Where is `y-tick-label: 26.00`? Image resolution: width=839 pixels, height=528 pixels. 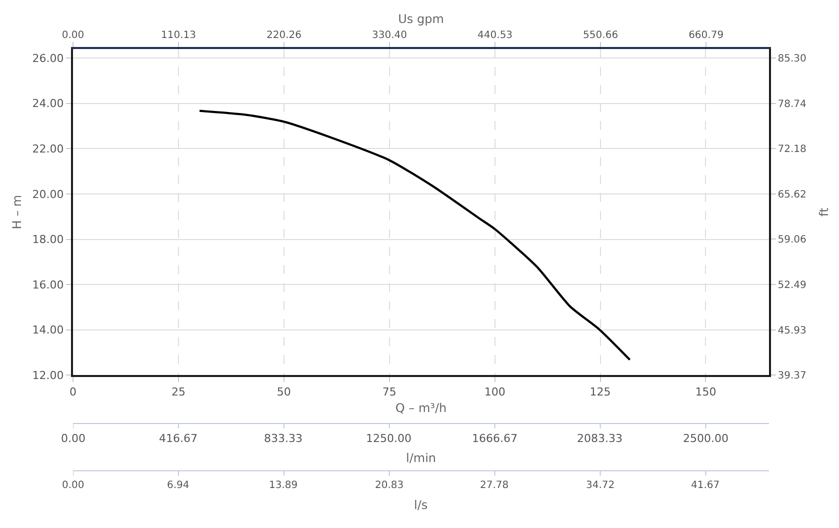 y-tick-label: 26.00 is located at coordinates (48, 58).